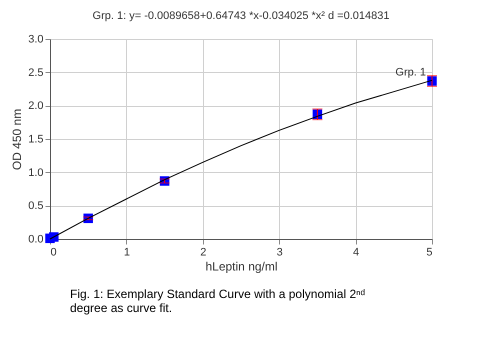 The image size is (478, 340). Describe the element at coordinates (17, 139) in the screenshot. I see `y-axis-title: OD 450 nm` at that location.